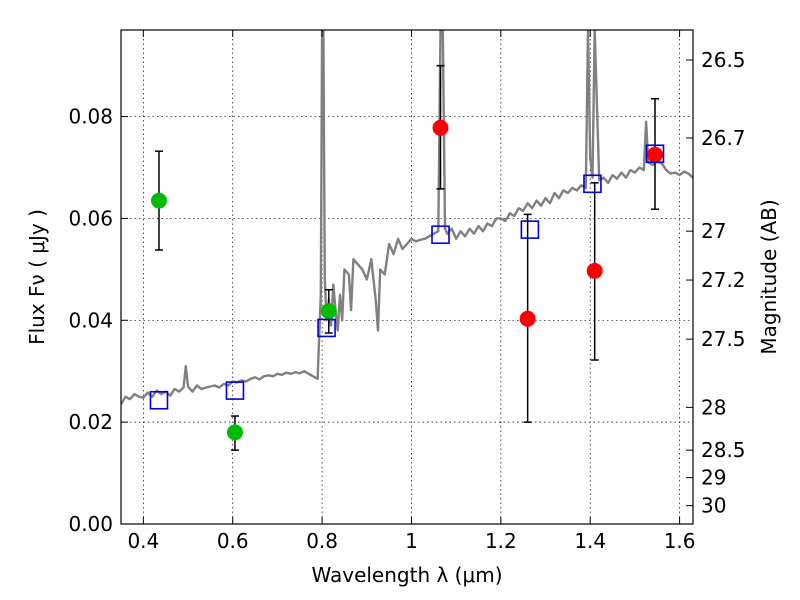  What do you see at coordinates (90, 524) in the screenshot?
I see `y-tick-label: 0.00` at bounding box center [90, 524].